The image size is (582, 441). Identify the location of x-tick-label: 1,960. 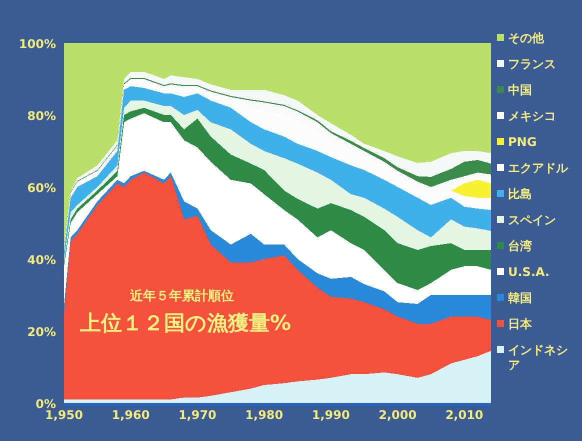
(131, 415).